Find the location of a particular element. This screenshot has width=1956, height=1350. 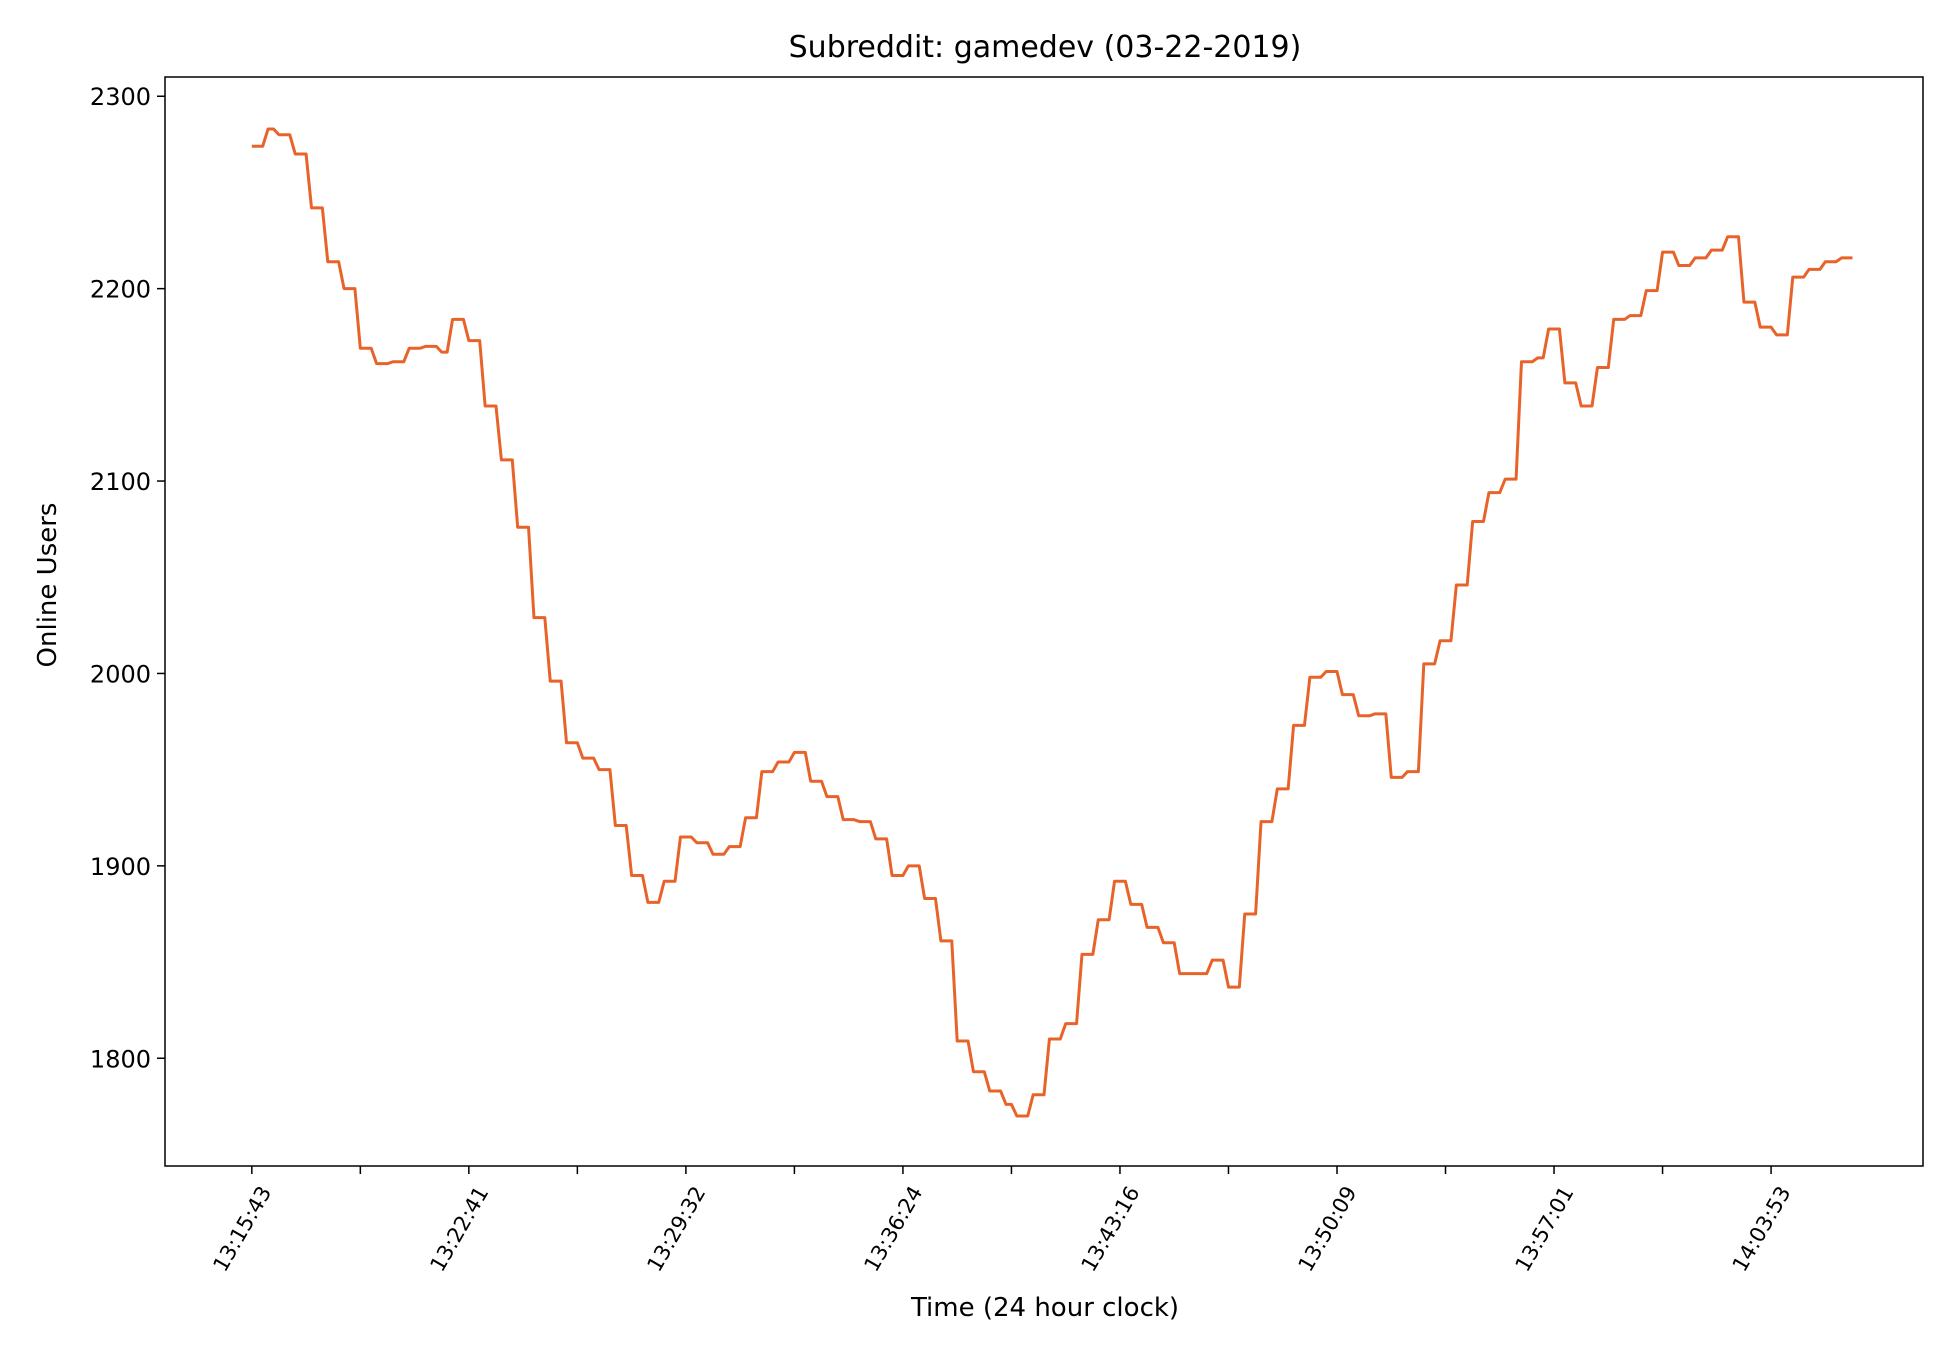

y-axis-label: Online Users is located at coordinates (48, 585).